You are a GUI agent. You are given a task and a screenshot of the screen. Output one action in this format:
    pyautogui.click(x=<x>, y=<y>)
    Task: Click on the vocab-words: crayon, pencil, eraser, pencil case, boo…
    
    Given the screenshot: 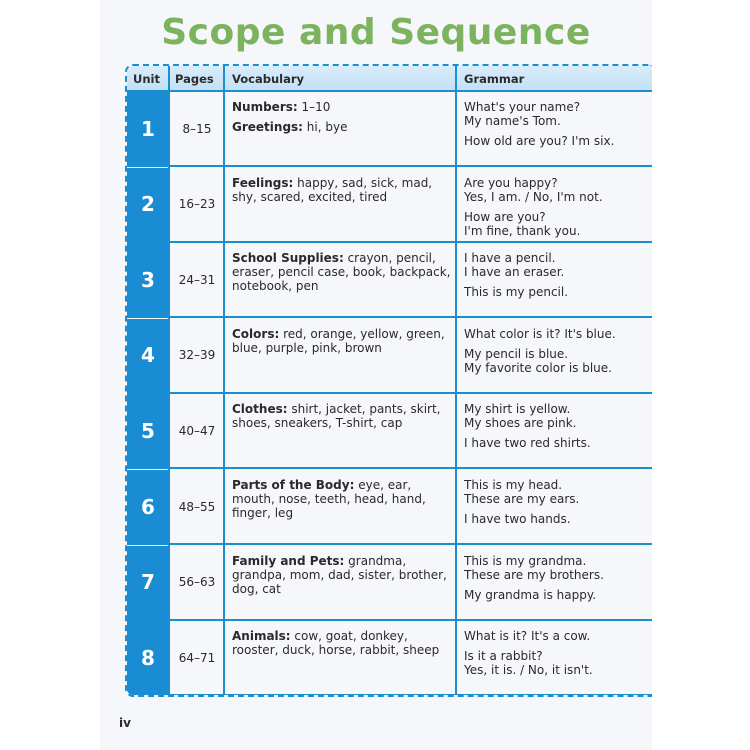 What is the action you would take?
    pyautogui.click(x=341, y=272)
    